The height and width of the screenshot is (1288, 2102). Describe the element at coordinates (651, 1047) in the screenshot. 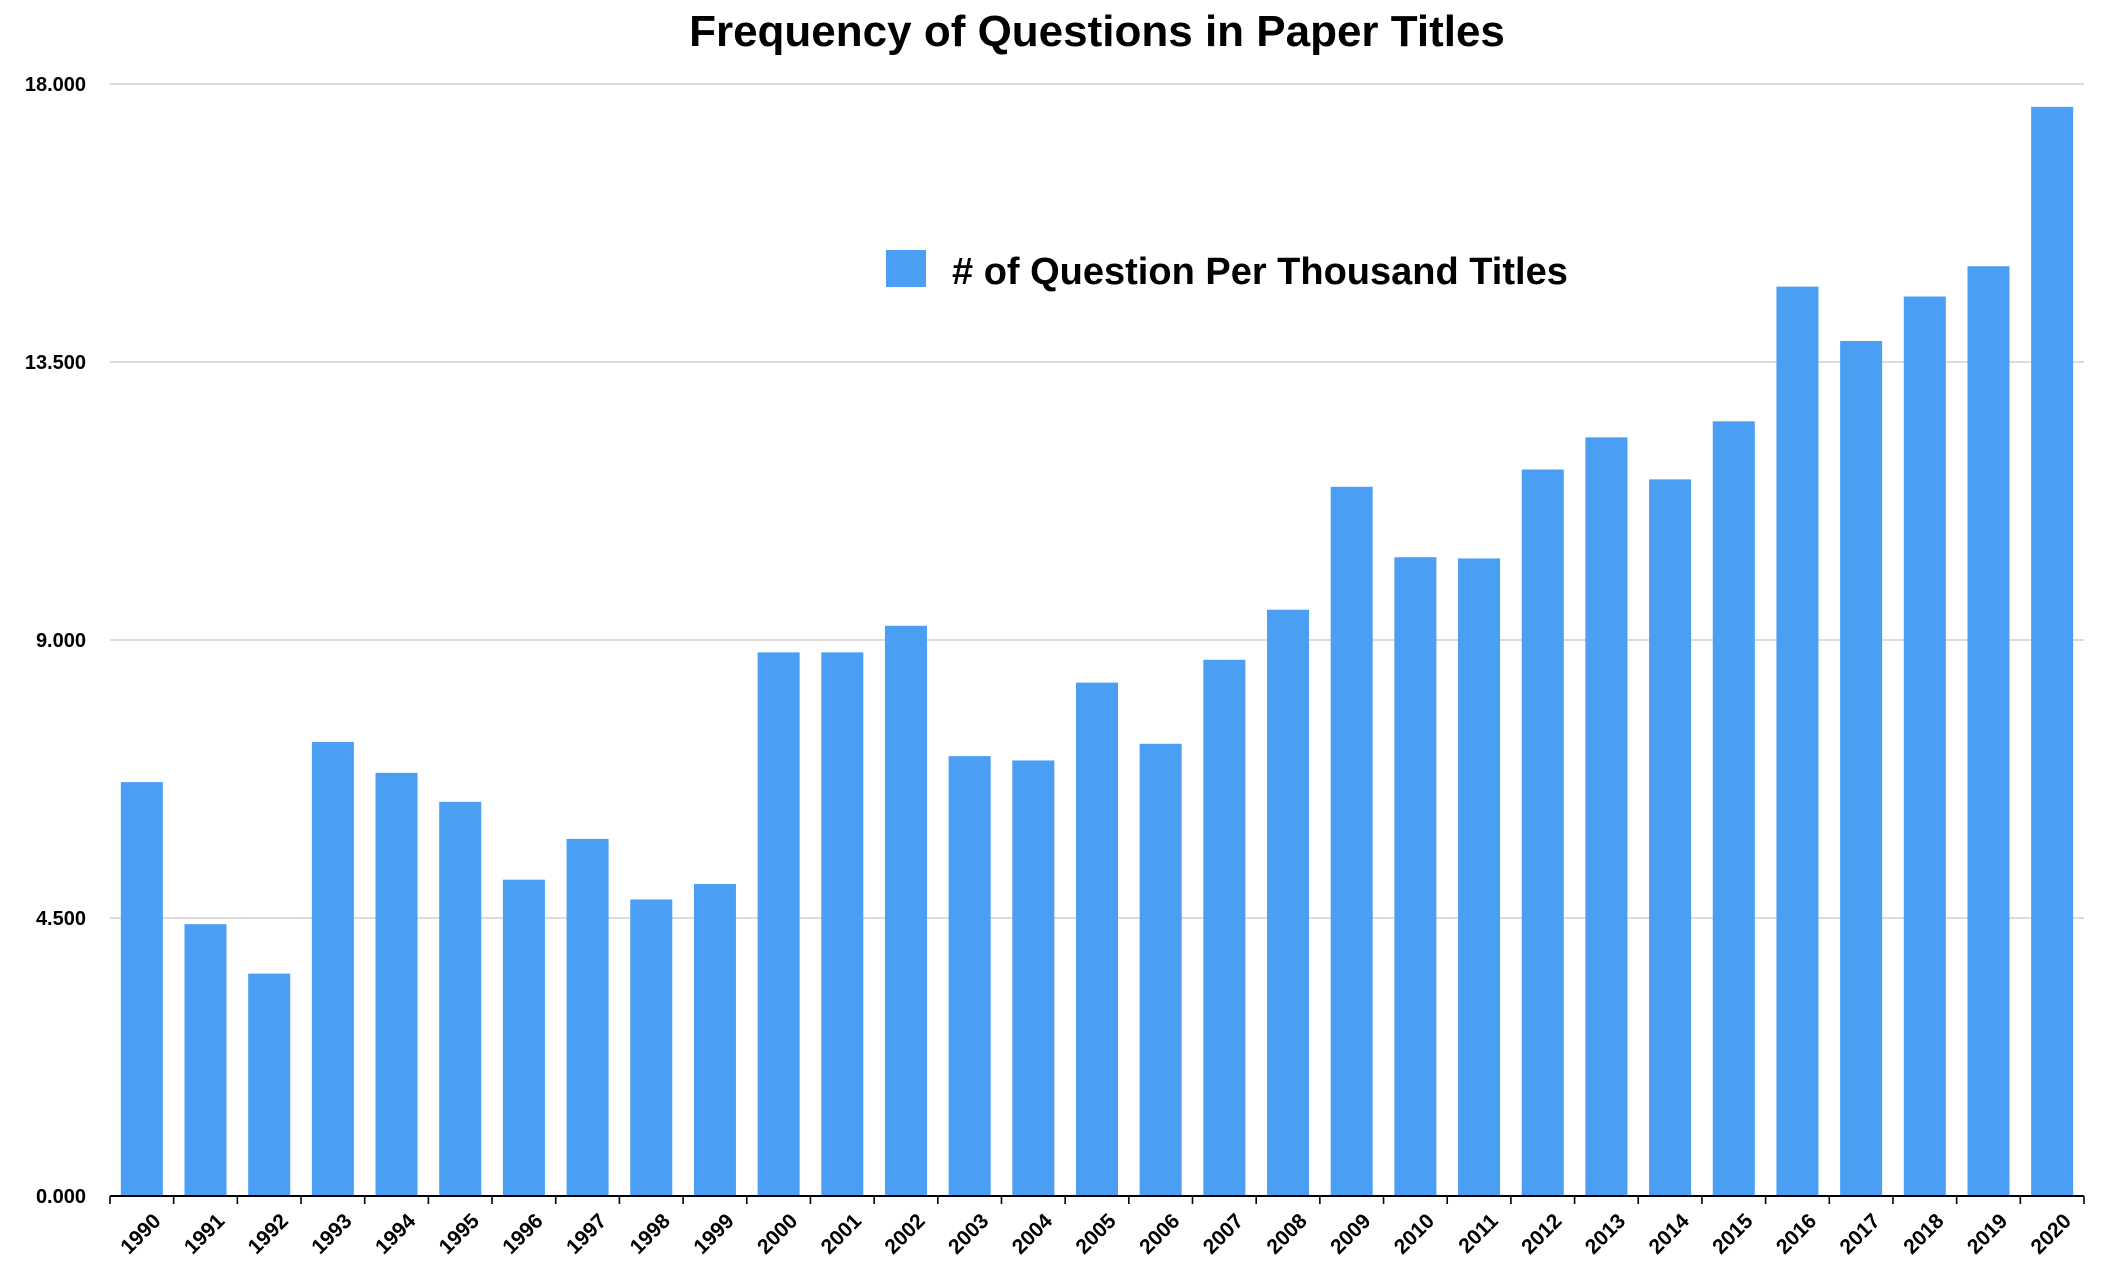

I see `bar-1998` at that location.